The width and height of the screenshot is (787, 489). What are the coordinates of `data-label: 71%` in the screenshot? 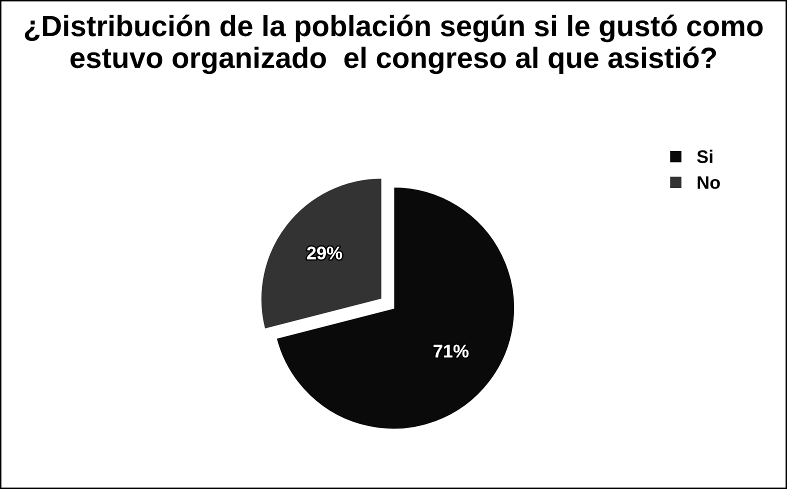 It's located at (451, 351).